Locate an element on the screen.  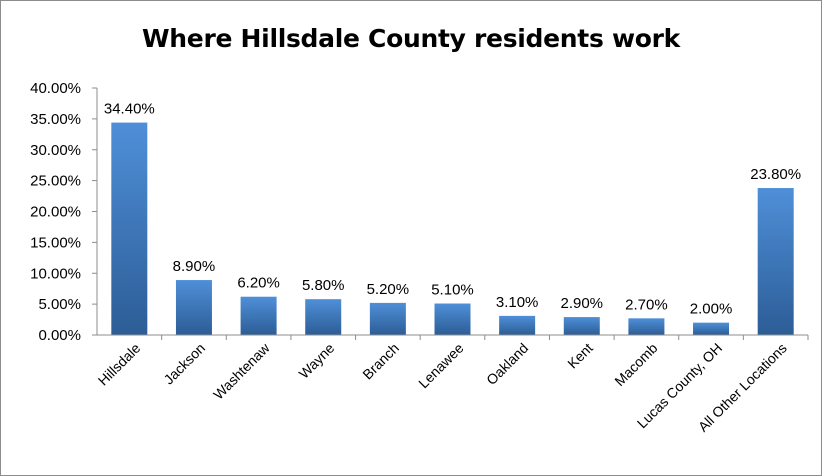
y-tick-label: 20.00% is located at coordinates (55, 212).